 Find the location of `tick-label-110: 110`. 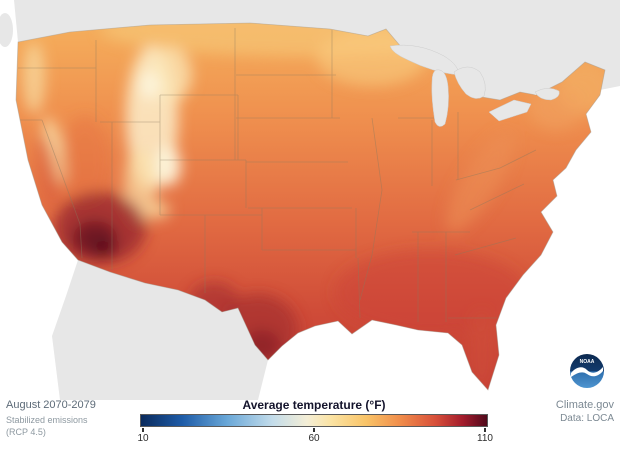

tick-label-110: 110 is located at coordinates (485, 438).